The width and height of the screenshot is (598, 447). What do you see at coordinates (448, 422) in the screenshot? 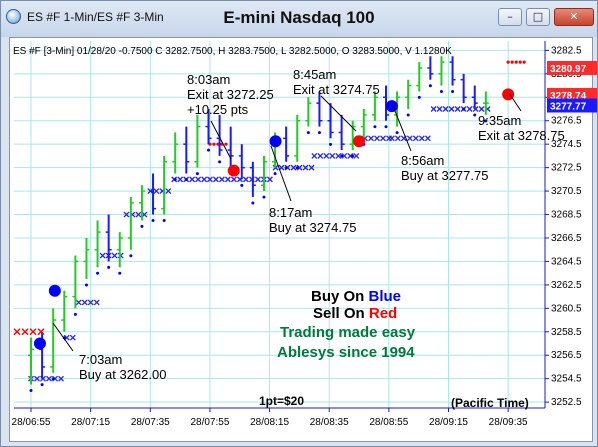
I see `x-tick-label: 28/09:15` at bounding box center [448, 422].